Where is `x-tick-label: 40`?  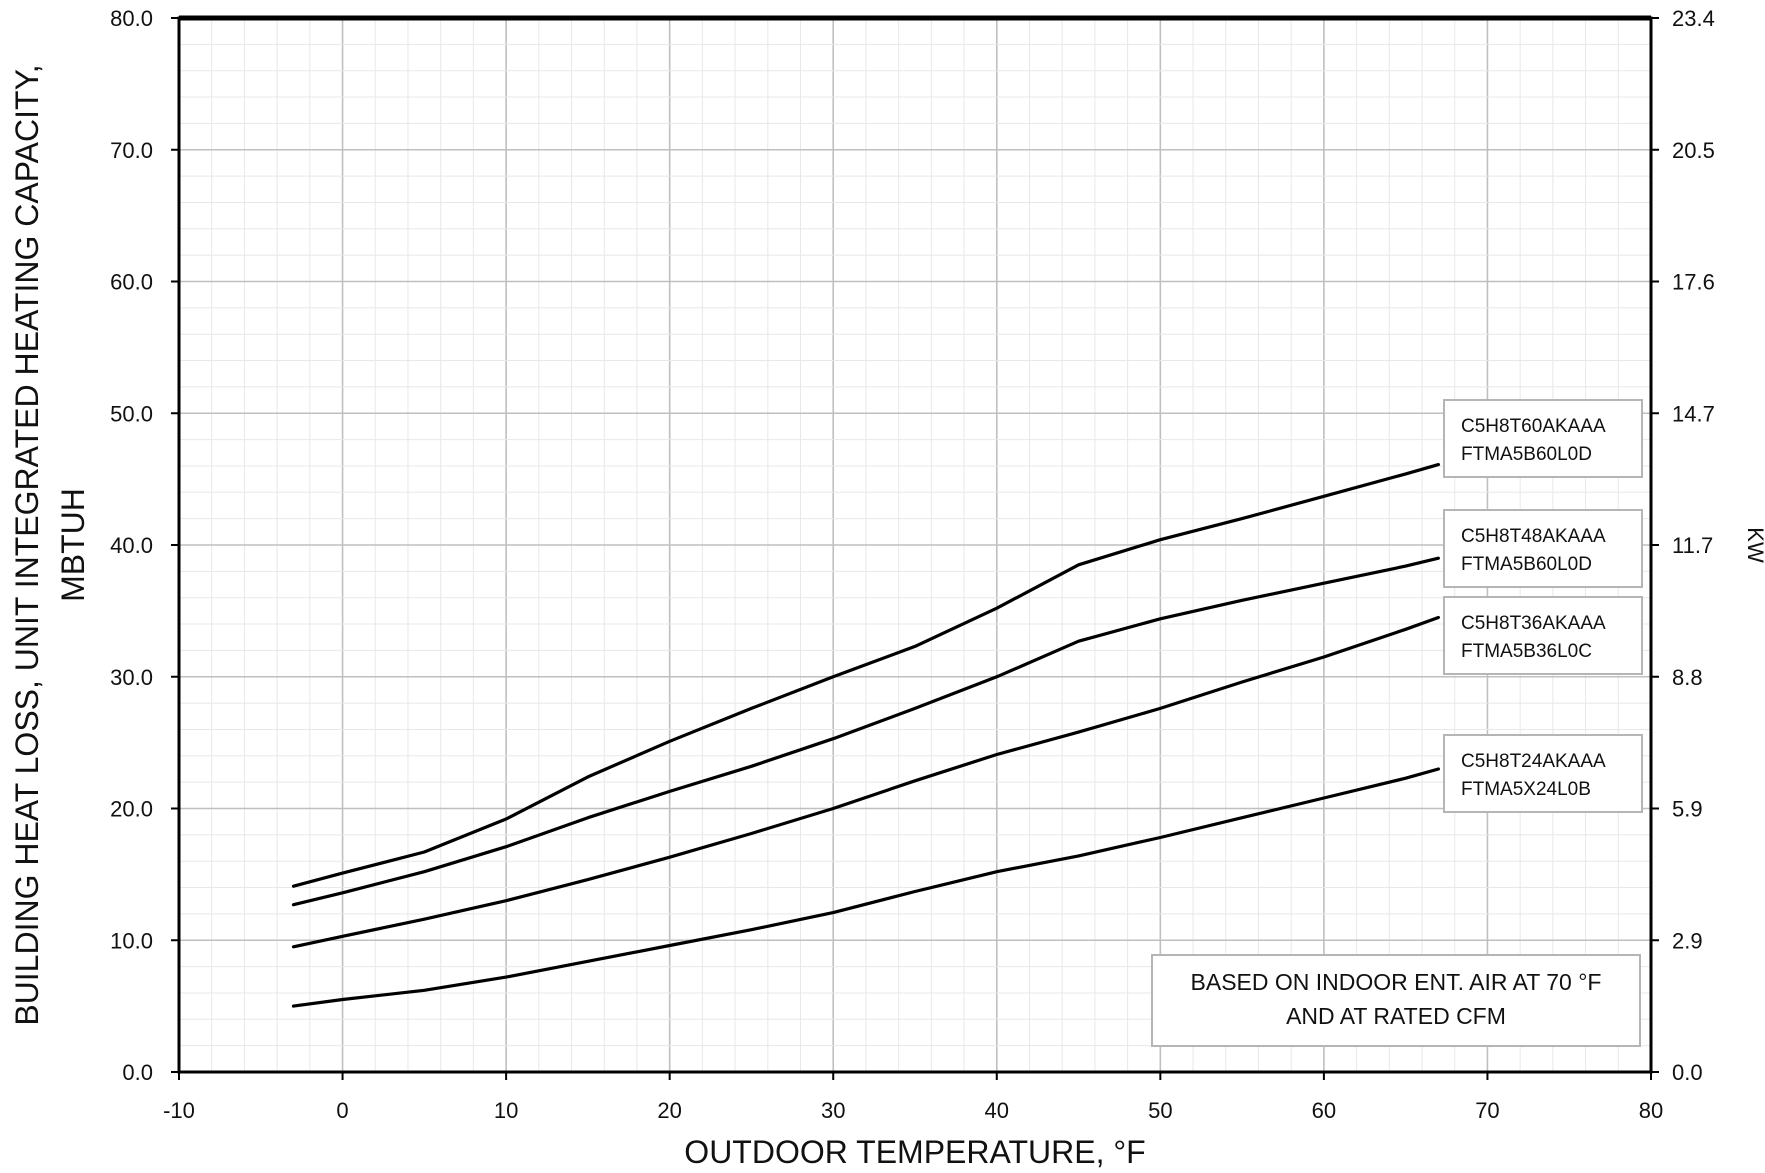
x-tick-label: 40 is located at coordinates (997, 1110).